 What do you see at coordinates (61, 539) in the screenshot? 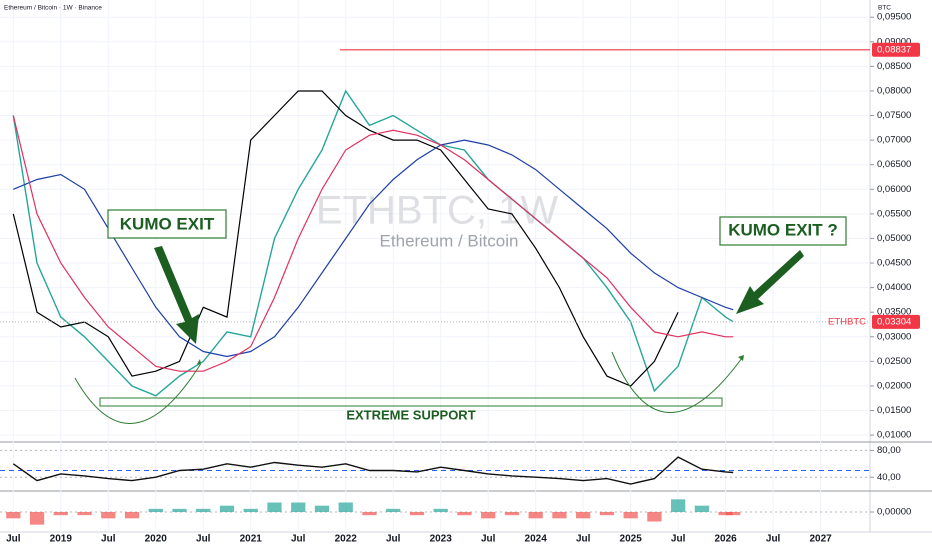
I see `x-tick-label: 2019` at bounding box center [61, 539].